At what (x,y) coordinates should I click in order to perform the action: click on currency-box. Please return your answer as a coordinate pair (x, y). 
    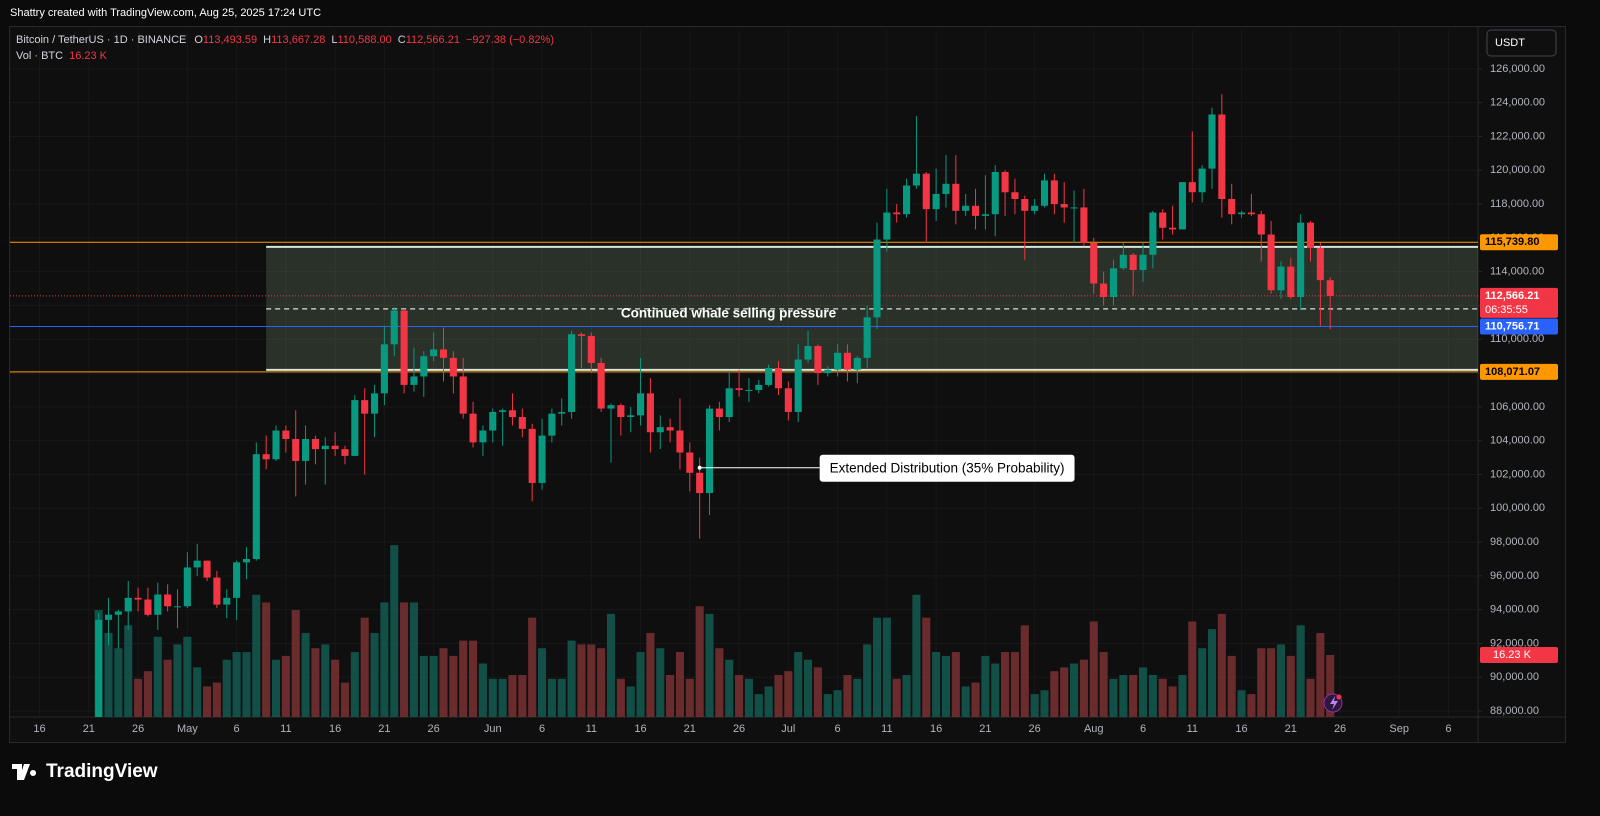
    Looking at the image, I should click on (1521, 43).